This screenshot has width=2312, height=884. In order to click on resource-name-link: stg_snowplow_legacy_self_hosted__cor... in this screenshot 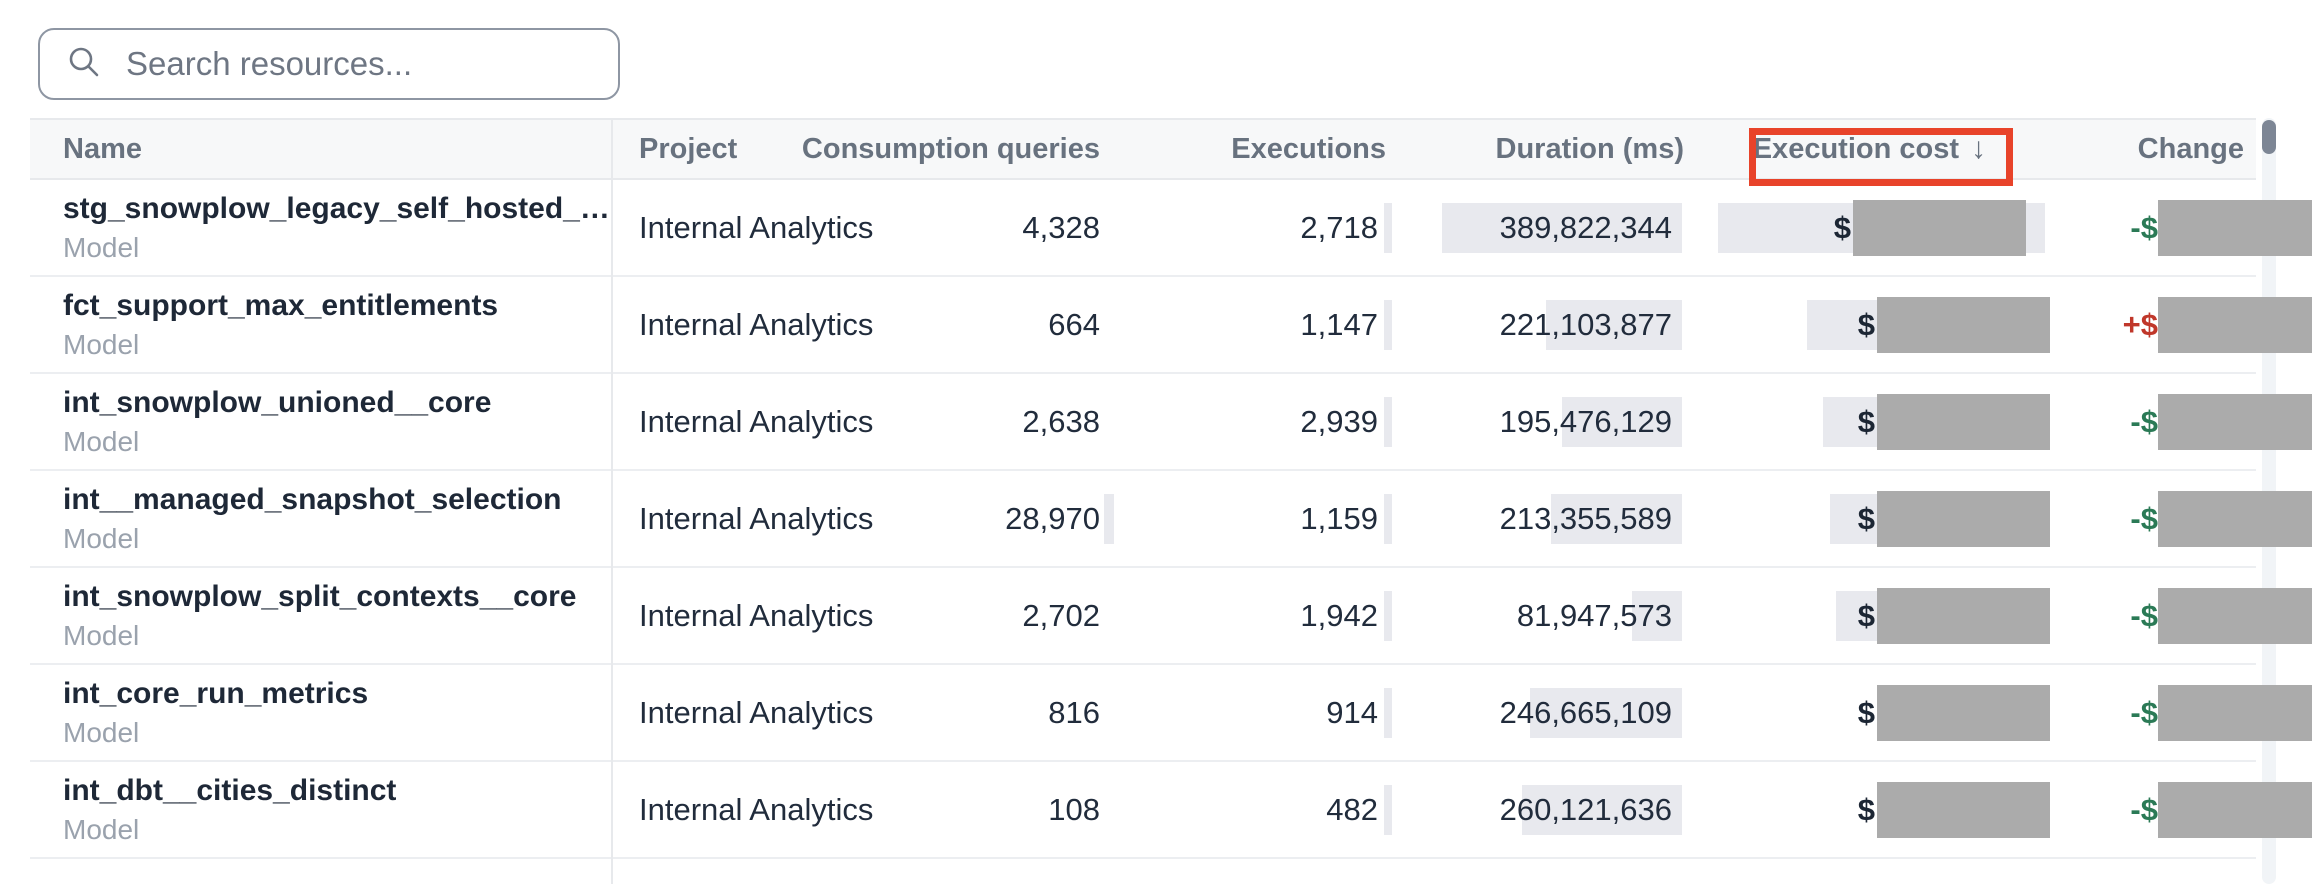, I will do `click(337, 208)`.